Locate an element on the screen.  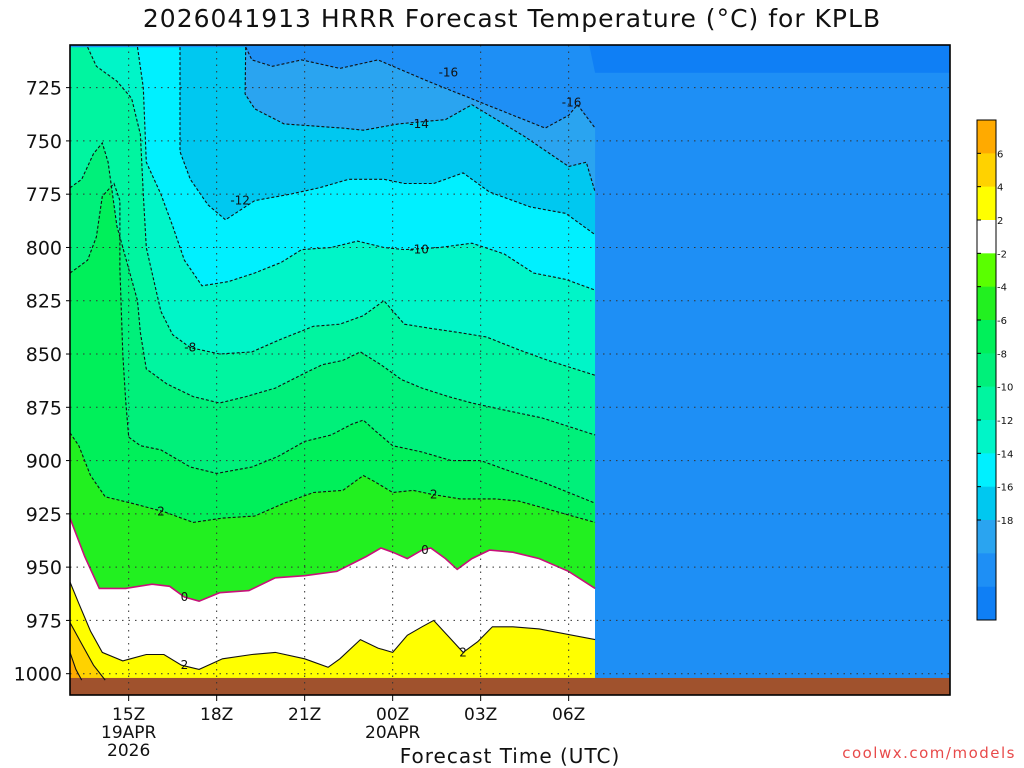
band-fill-coldest is located at coordinates (769, 59).